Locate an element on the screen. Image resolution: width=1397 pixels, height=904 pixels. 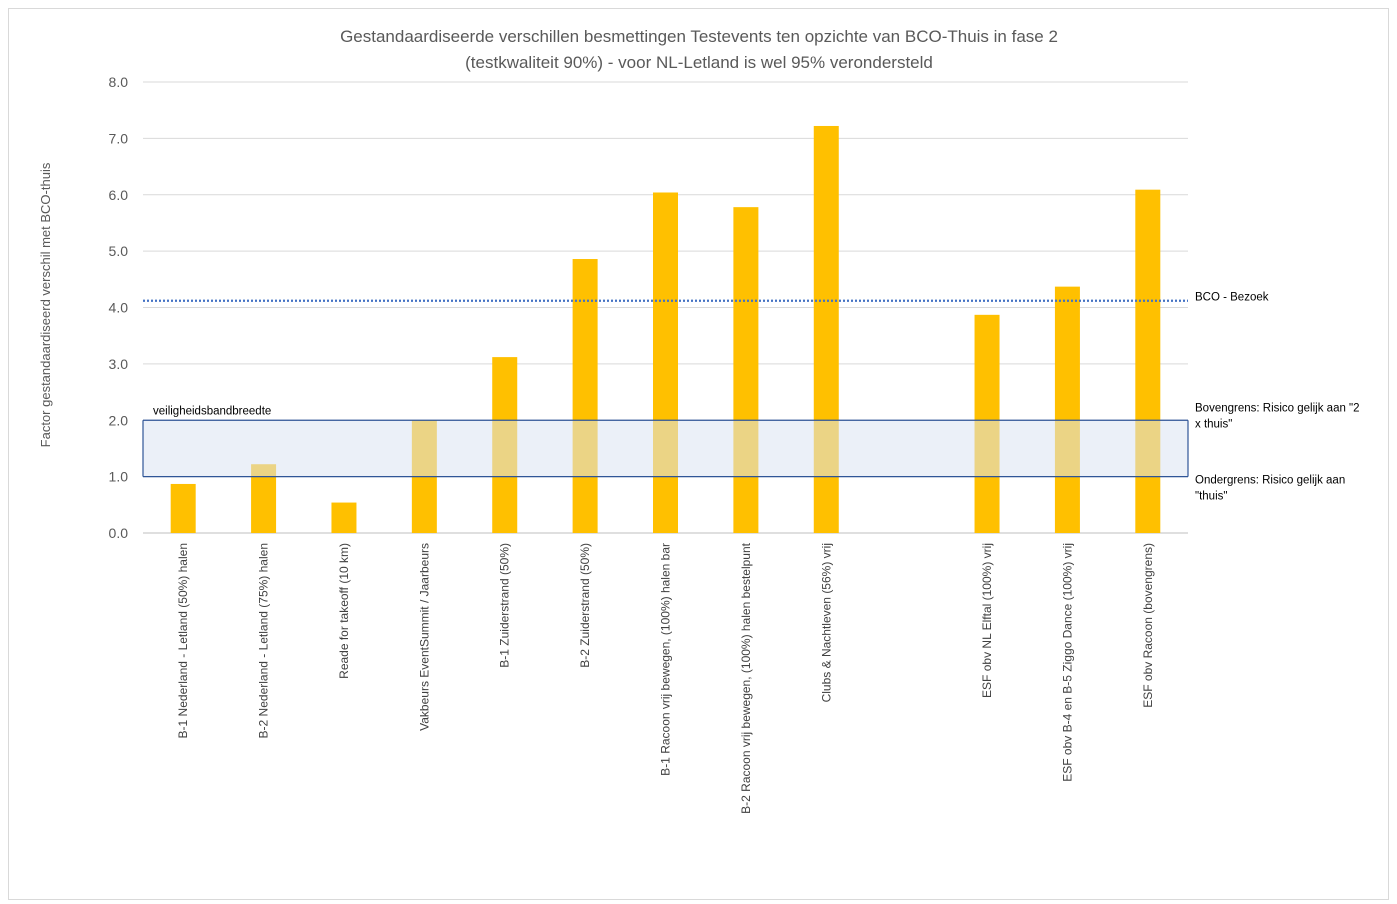
band-lower-label: Ondergrens: Risico gelijk aan is located at coordinates (1270, 481).